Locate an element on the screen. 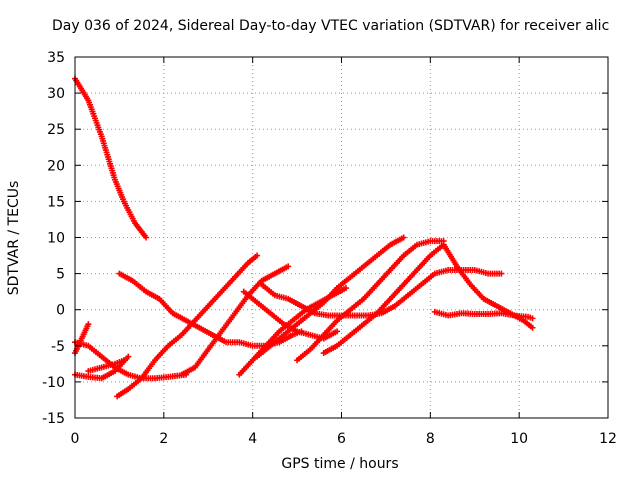  x-tick-label: 4 is located at coordinates (252, 439).